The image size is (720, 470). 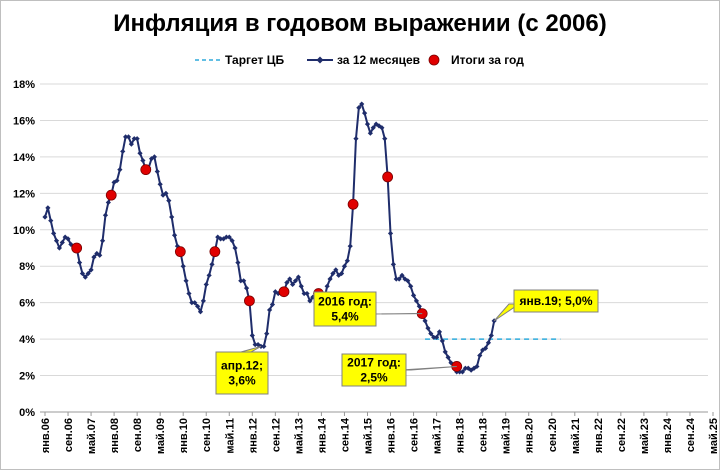 I want to click on x-tick-label: сен.22, so click(x=622, y=435).